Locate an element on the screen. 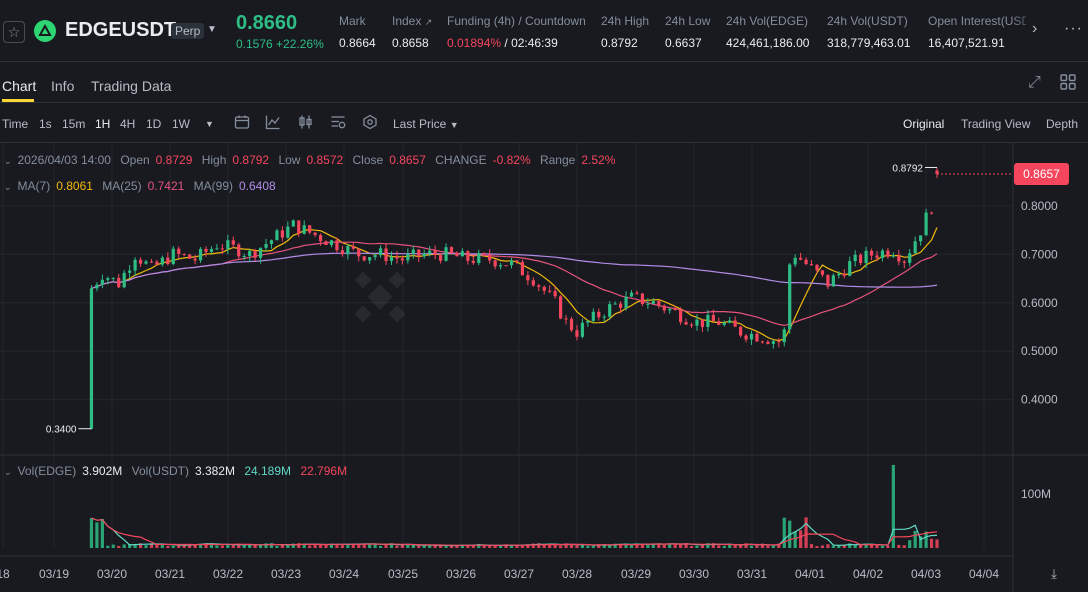 This screenshot has height=592, width=1088. vol-ma2-value: 22.796M is located at coordinates (324, 471).